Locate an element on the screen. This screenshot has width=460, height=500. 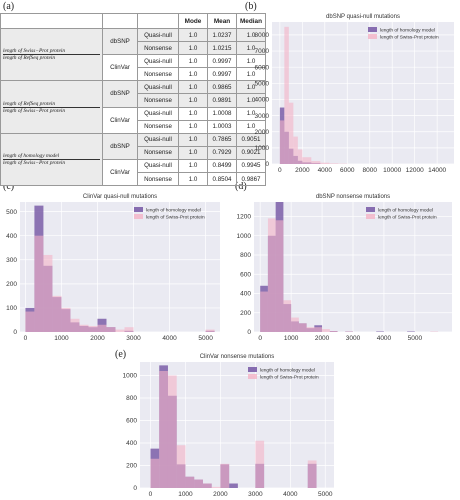
table-mean-cell: 1.0237 is located at coordinates (222, 35).